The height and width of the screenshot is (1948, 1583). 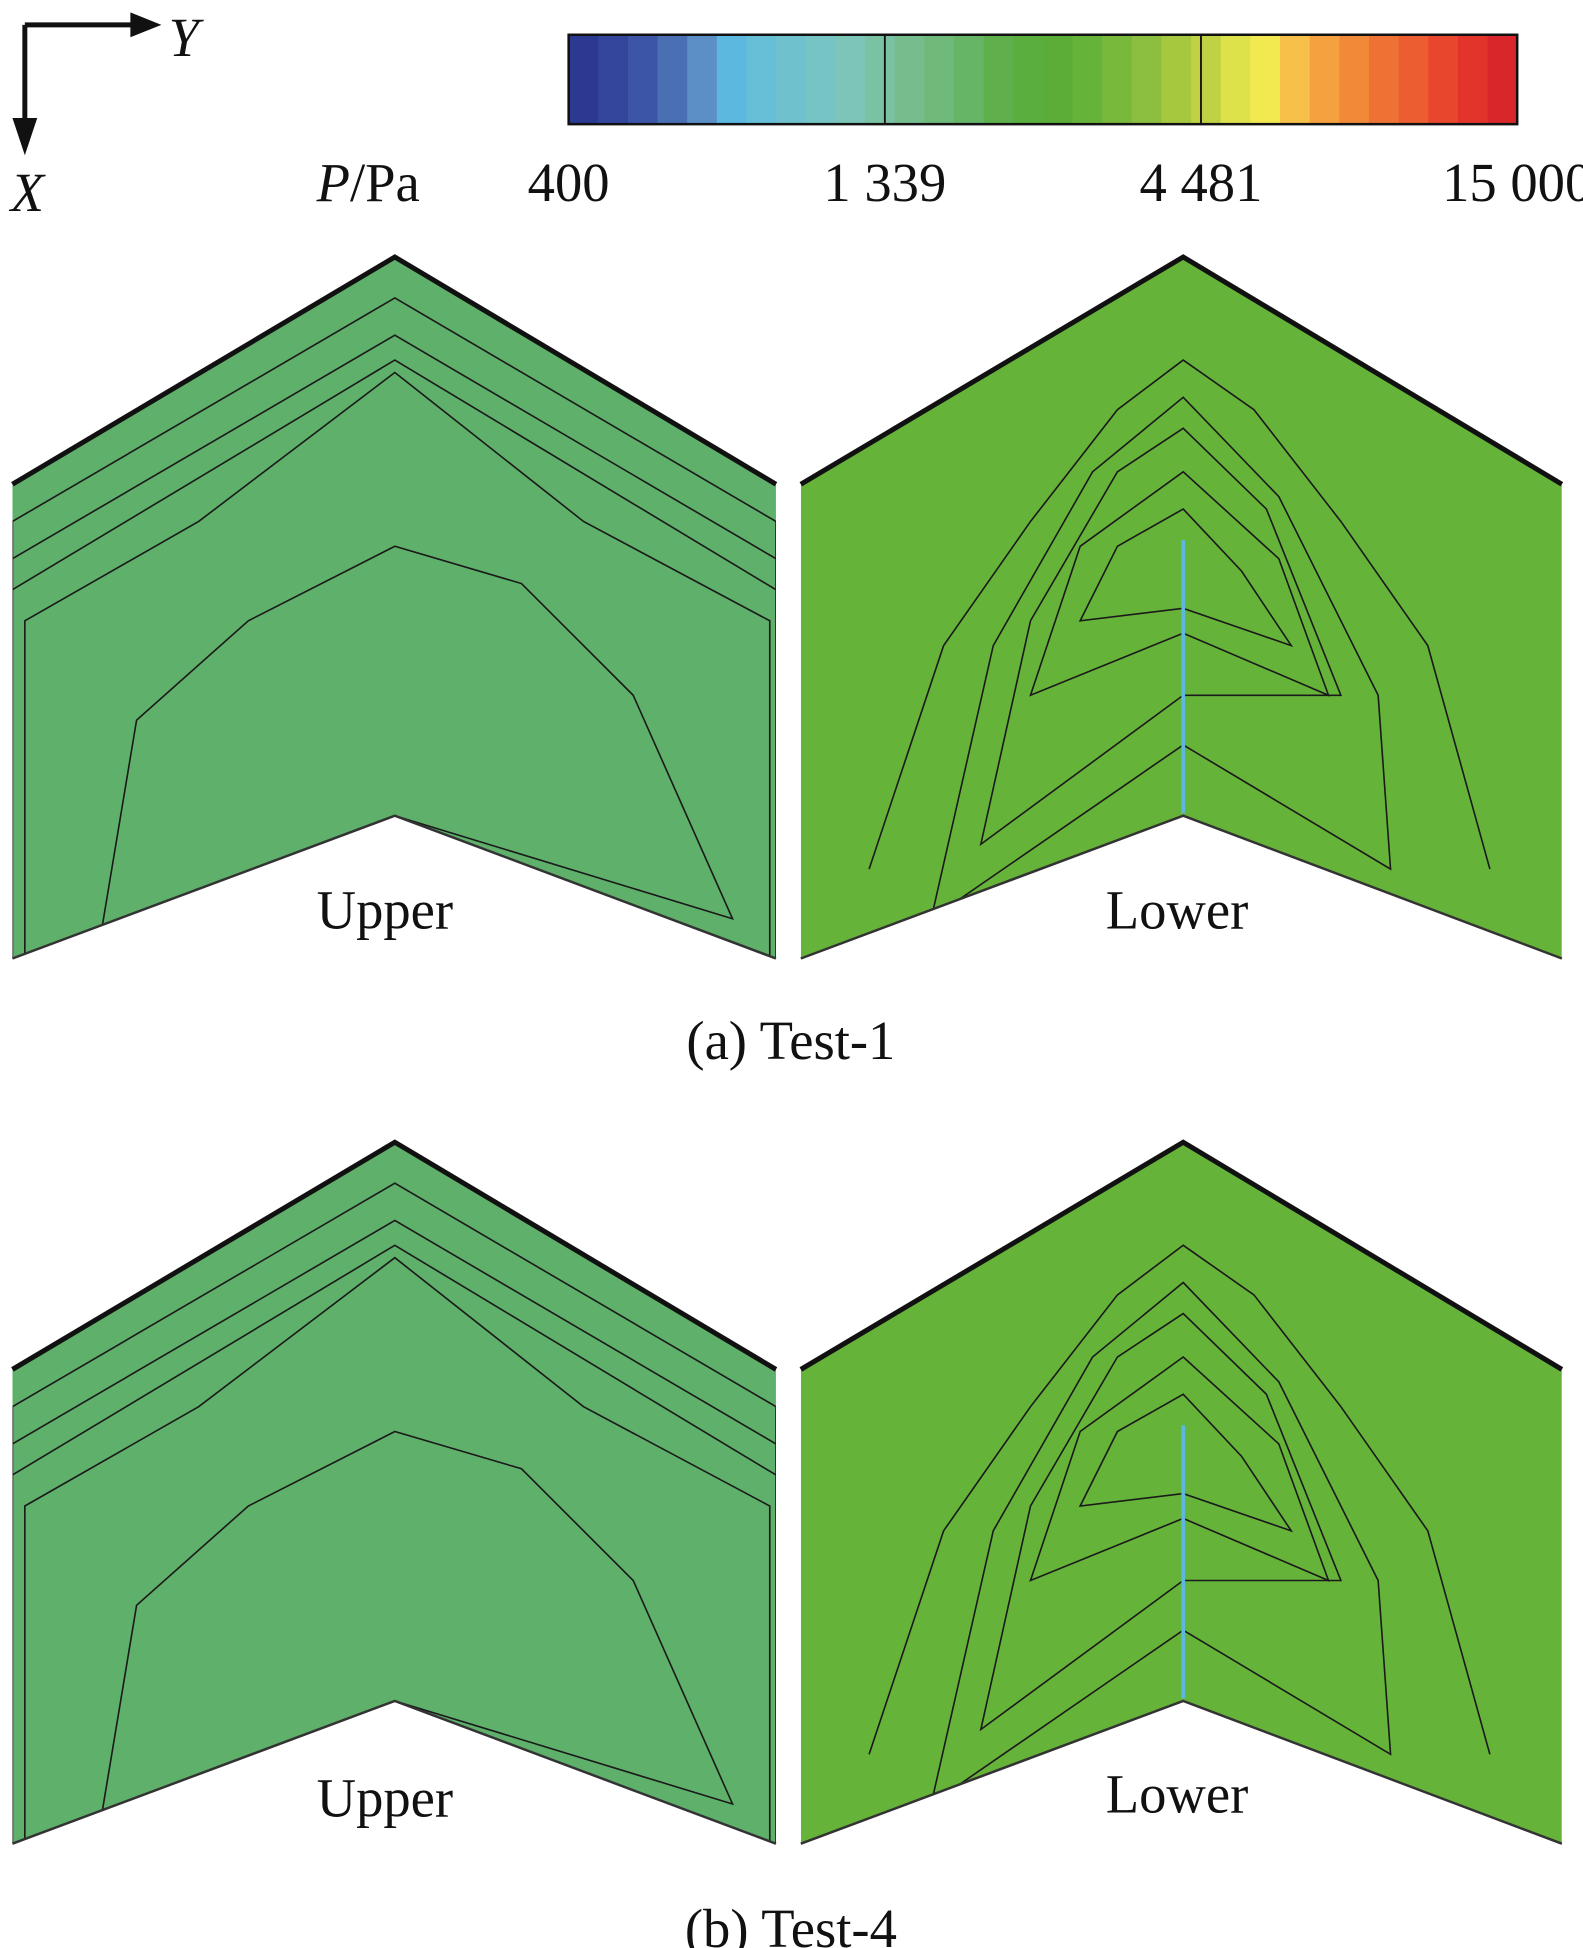 What do you see at coordinates (884, 182) in the screenshot?
I see `colorbar-tick-label: 1 339` at bounding box center [884, 182].